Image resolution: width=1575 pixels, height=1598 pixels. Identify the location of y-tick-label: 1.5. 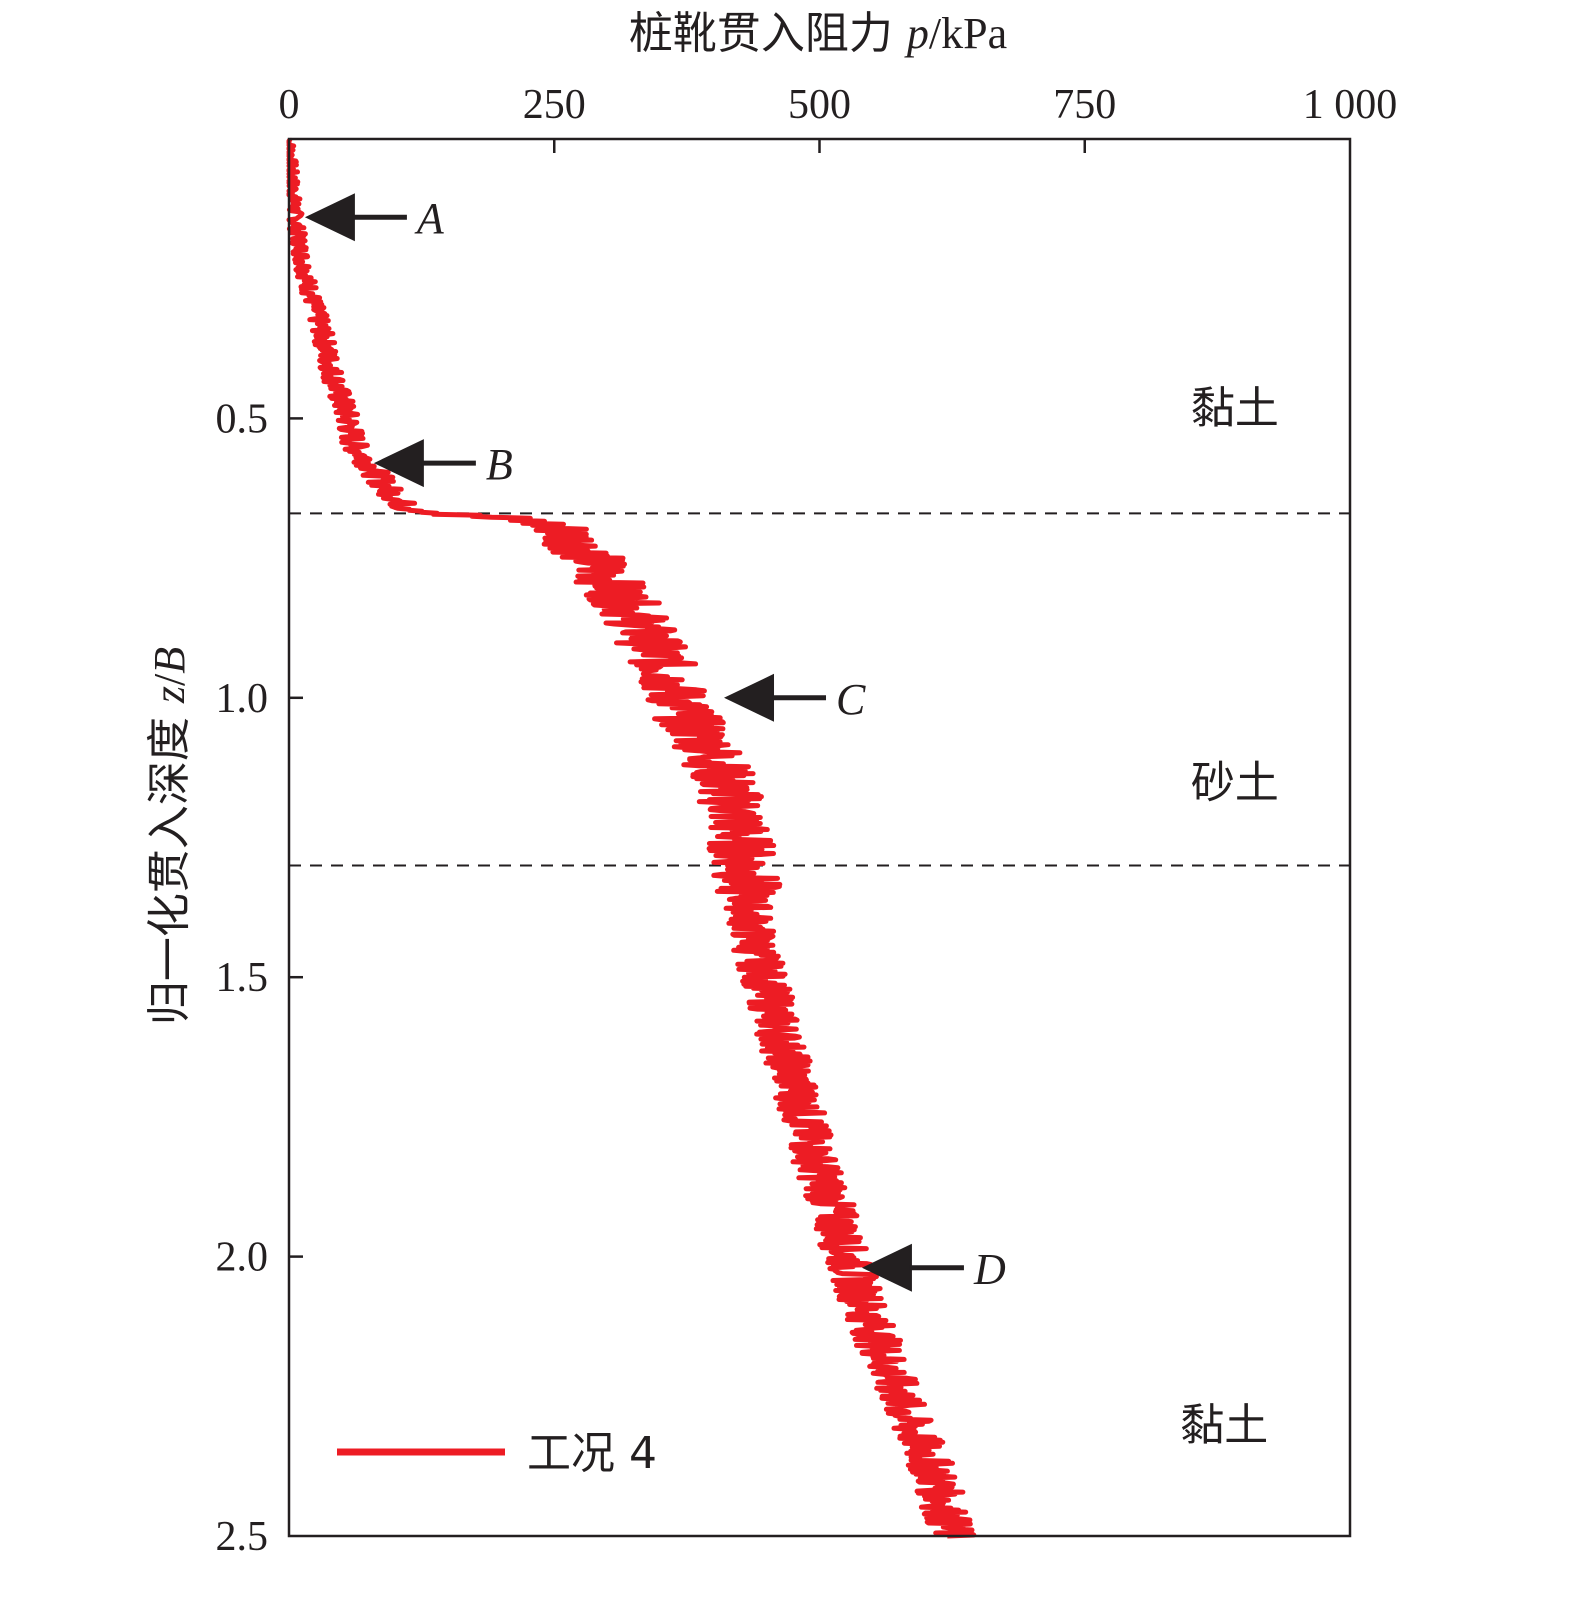
(242, 978).